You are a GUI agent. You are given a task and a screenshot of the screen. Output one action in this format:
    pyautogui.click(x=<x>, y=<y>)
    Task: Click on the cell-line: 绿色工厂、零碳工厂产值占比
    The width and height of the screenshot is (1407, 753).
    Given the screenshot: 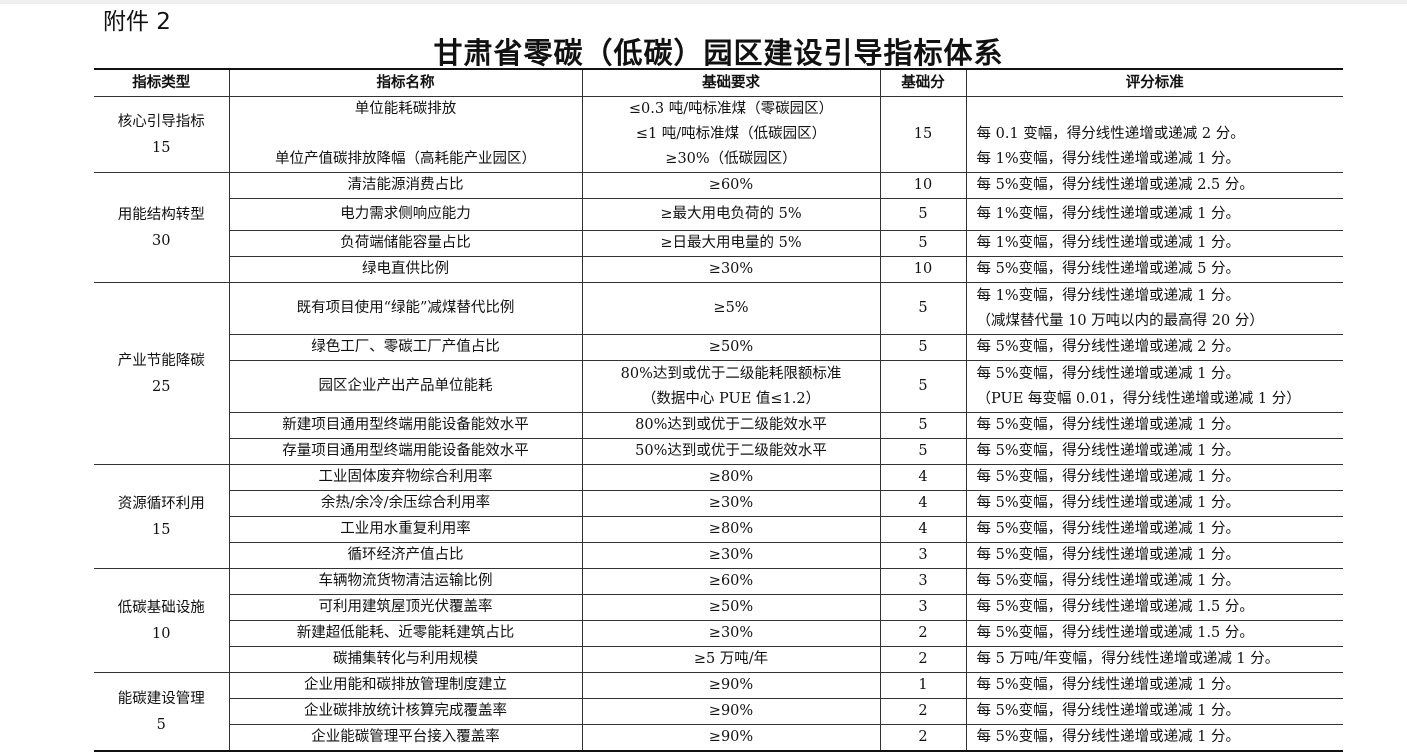 What is the action you would take?
    pyautogui.click(x=405, y=347)
    